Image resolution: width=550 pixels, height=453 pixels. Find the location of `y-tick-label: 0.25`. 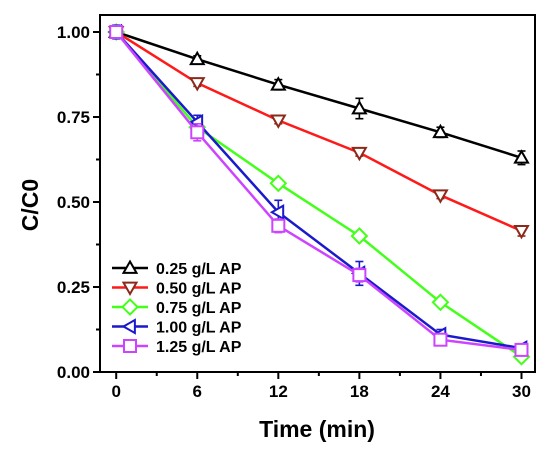

y-tick-label: 0.25 is located at coordinates (73, 287).